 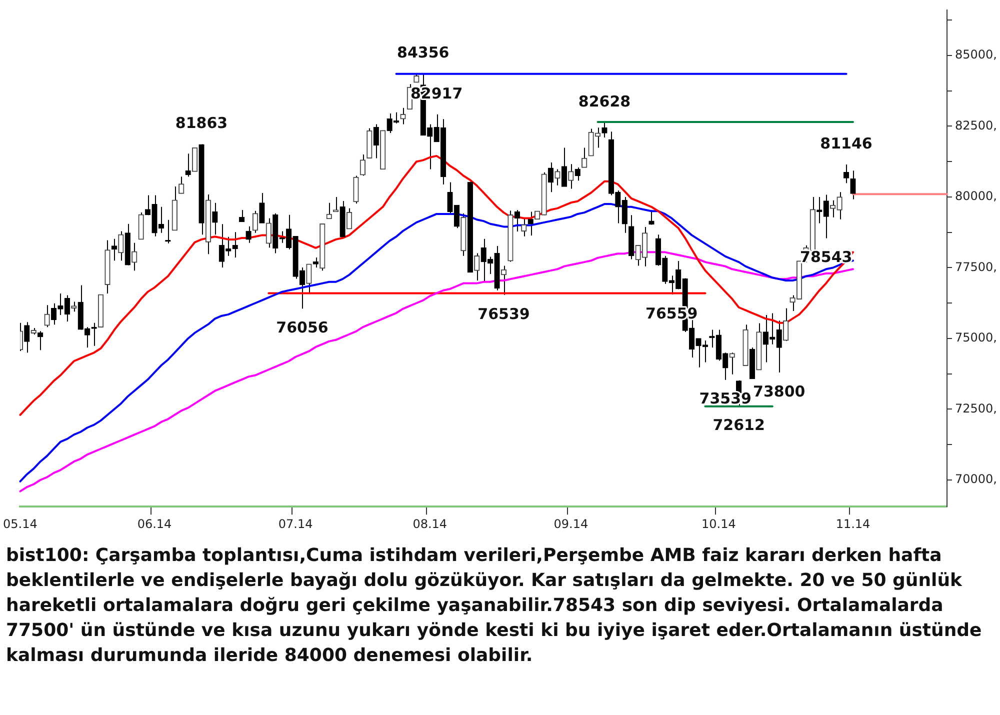 I want to click on y-tick-label: 72500,, so click(x=976, y=408).